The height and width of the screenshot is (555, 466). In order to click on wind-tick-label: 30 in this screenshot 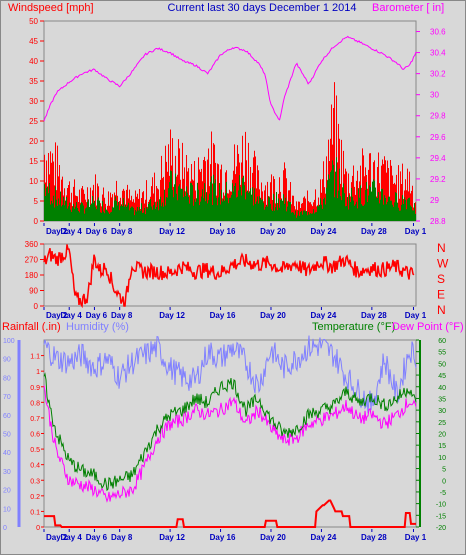, I will do `click(33, 101)`.